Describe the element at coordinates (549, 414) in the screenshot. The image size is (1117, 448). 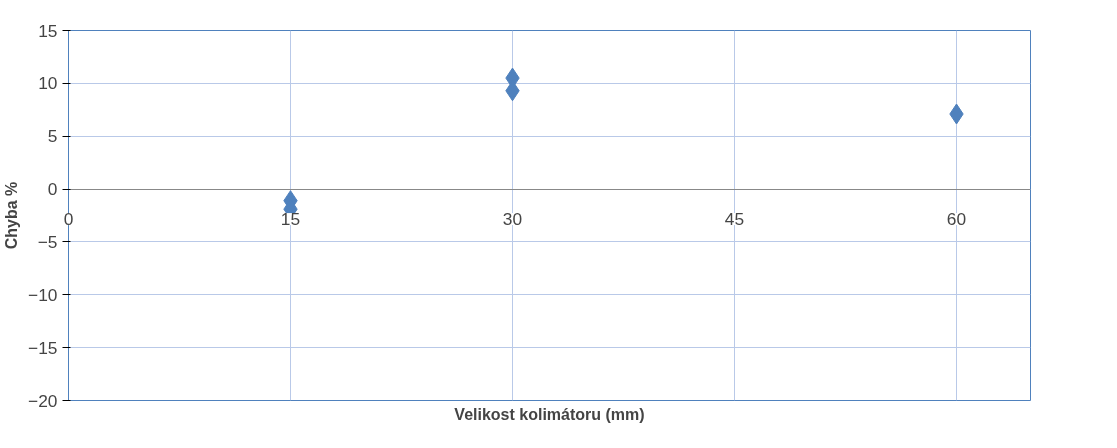
I see `x-axis-title: Velikost kolimátoru (mm)` at that location.